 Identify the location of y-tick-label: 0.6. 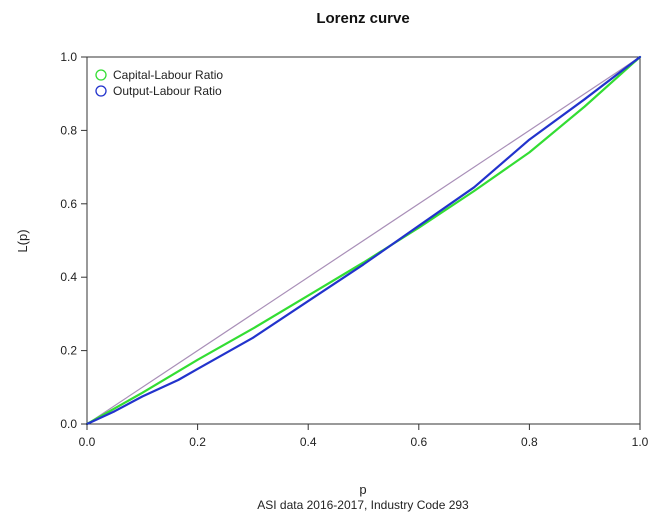
(68, 204).